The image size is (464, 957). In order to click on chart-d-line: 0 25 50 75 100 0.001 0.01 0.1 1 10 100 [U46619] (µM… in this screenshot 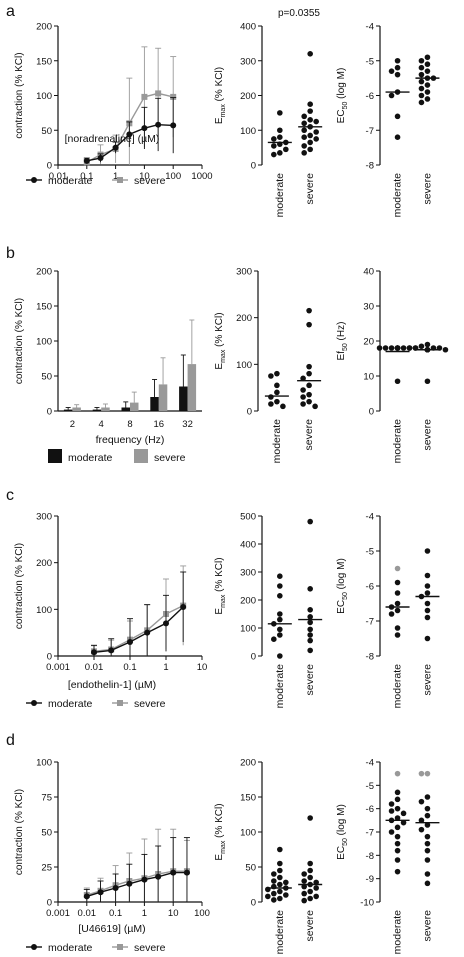, I will do `click(112, 856)`.